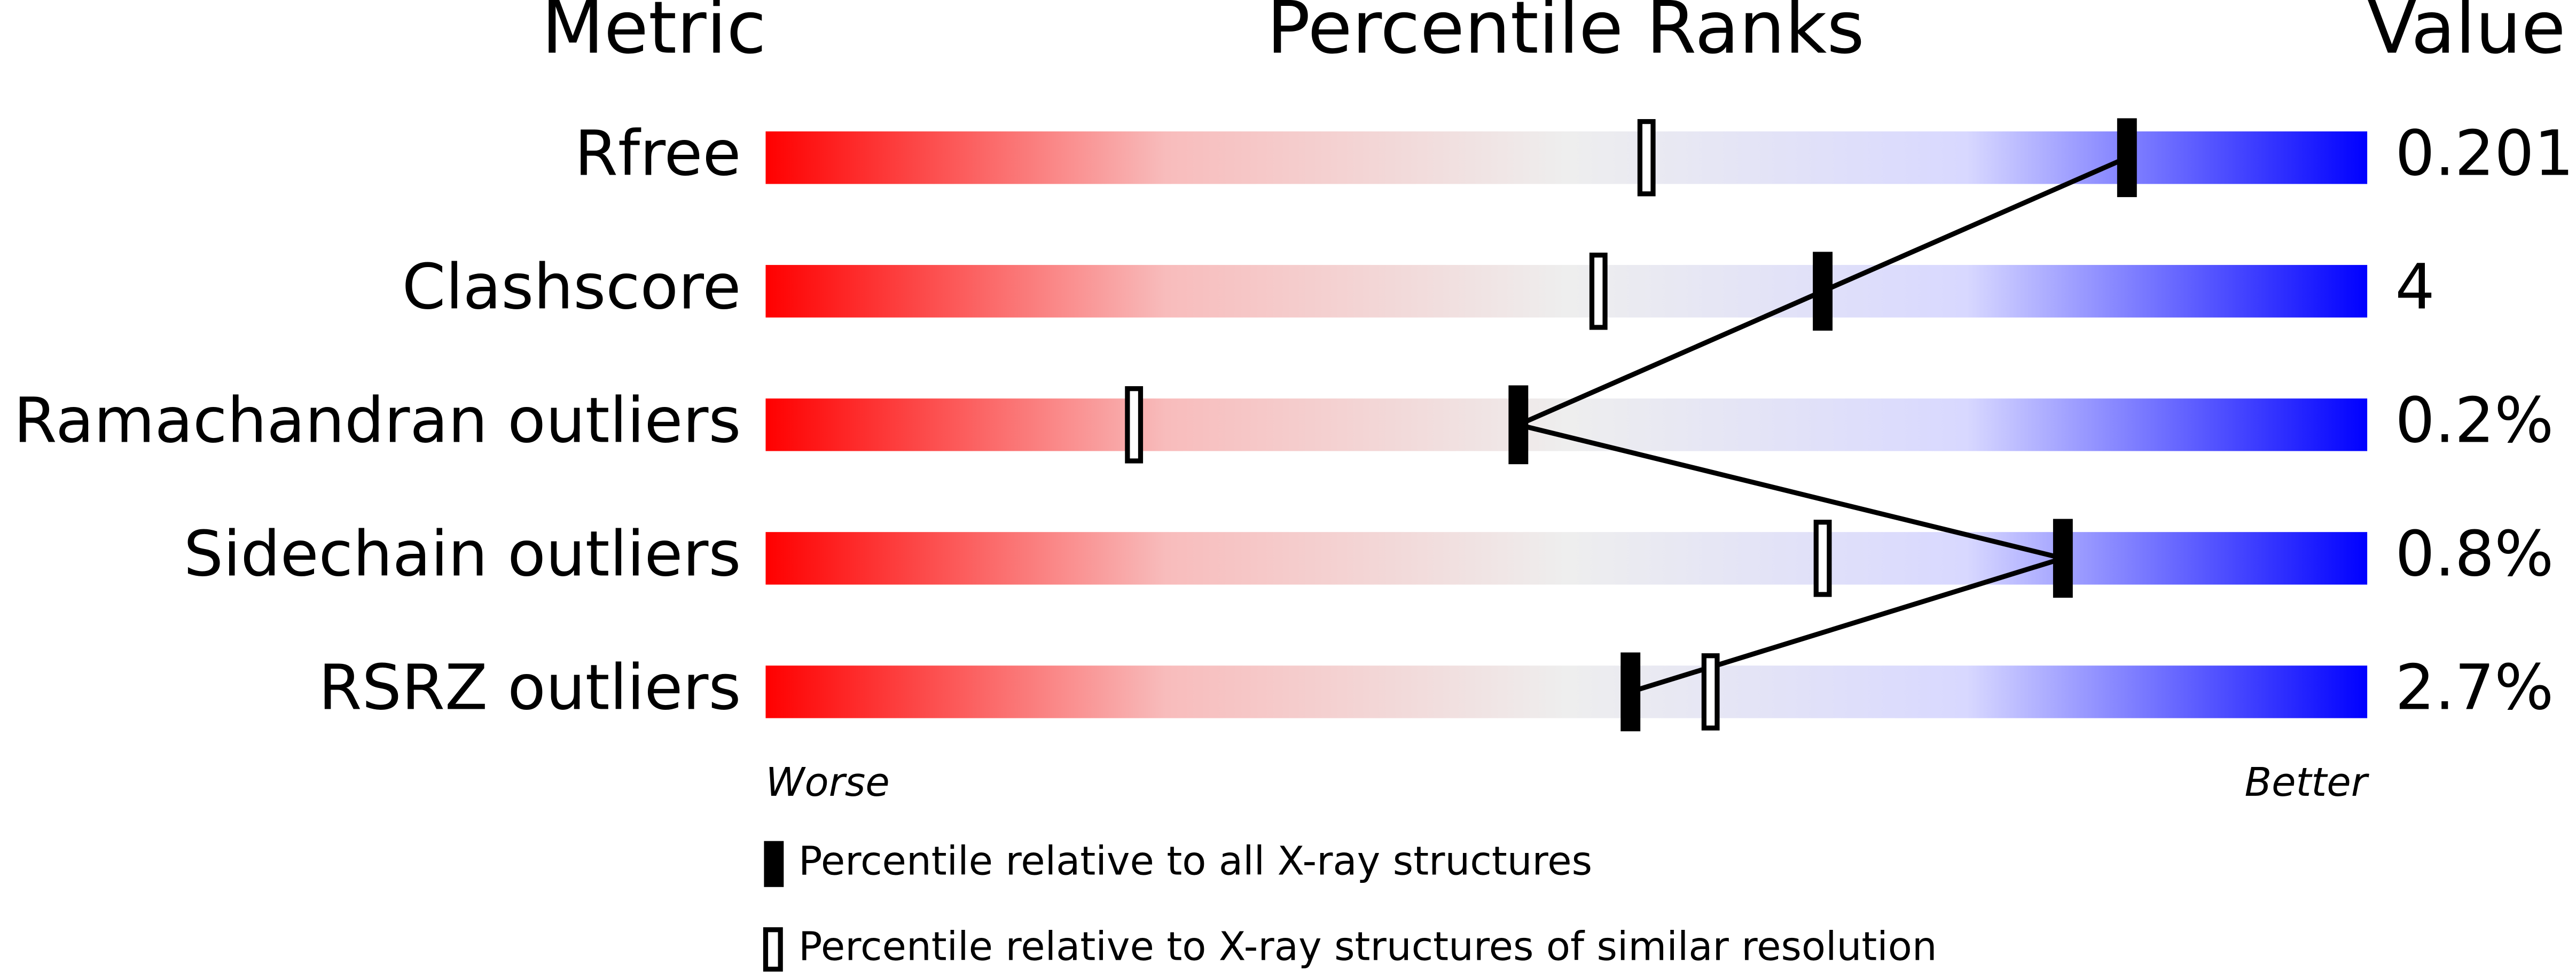 This screenshot has width=2576, height=979. Describe the element at coordinates (2414, 287) in the screenshot. I see `metric-value: 4` at that location.